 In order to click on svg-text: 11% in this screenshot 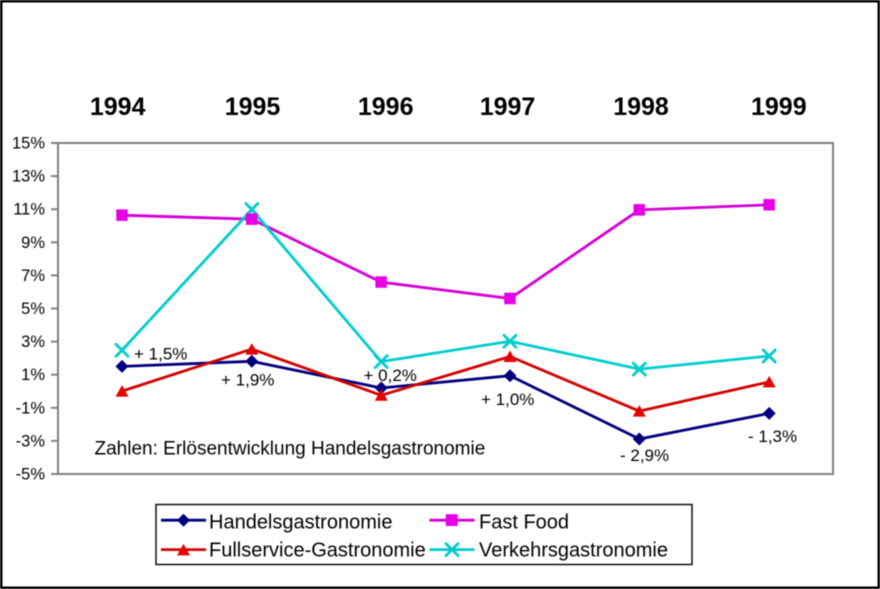, I will do `click(29, 210)`.